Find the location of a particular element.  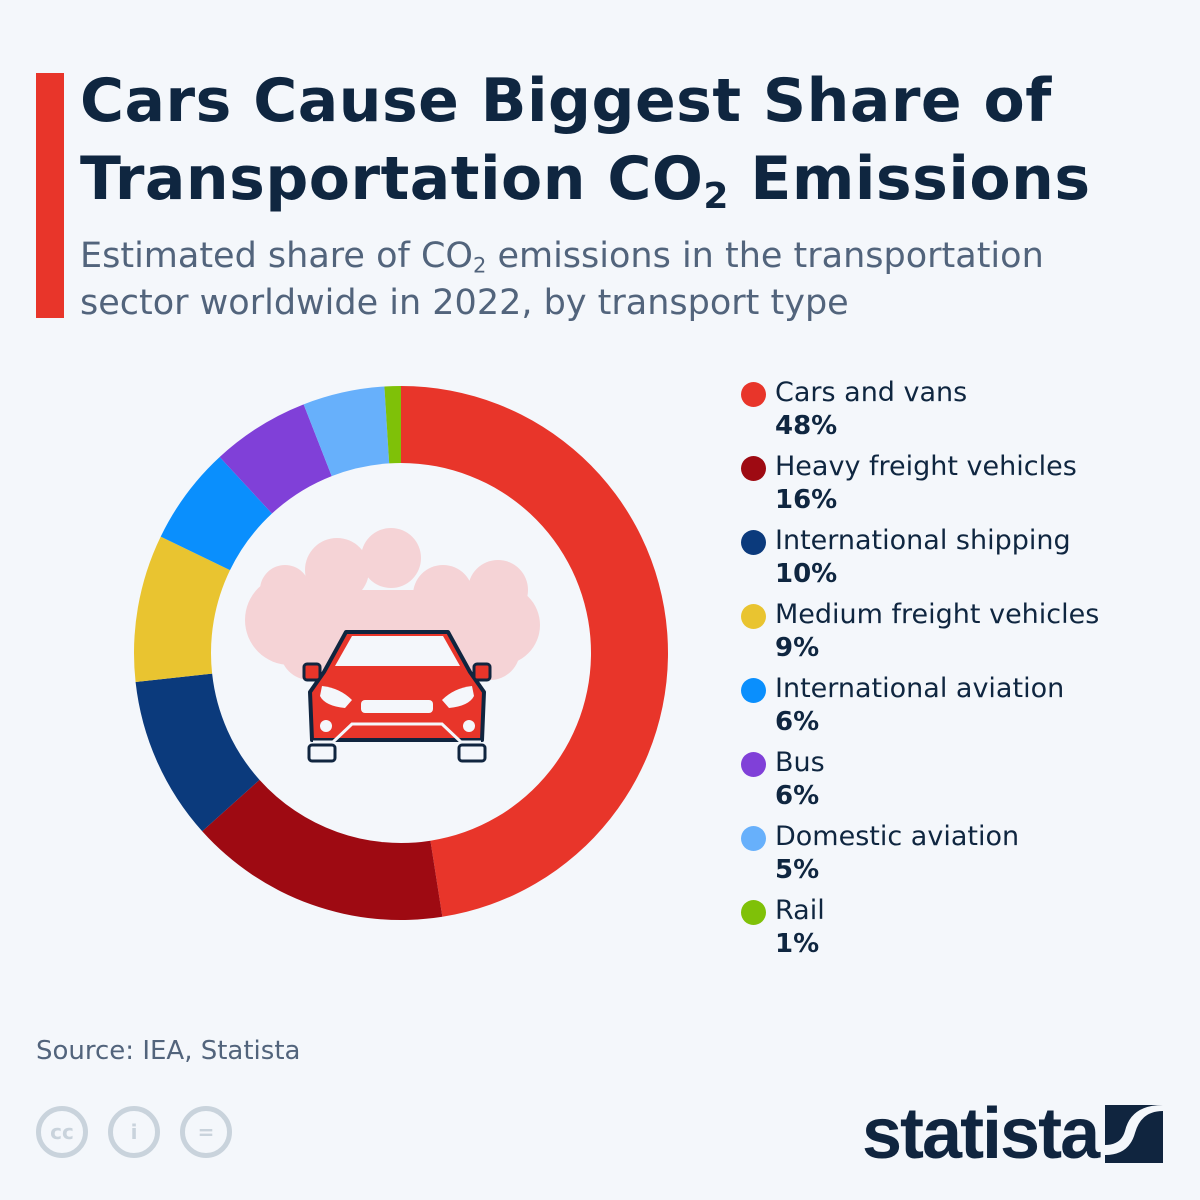

source-text: Source: IEA, Statista is located at coordinates (168, 1051).